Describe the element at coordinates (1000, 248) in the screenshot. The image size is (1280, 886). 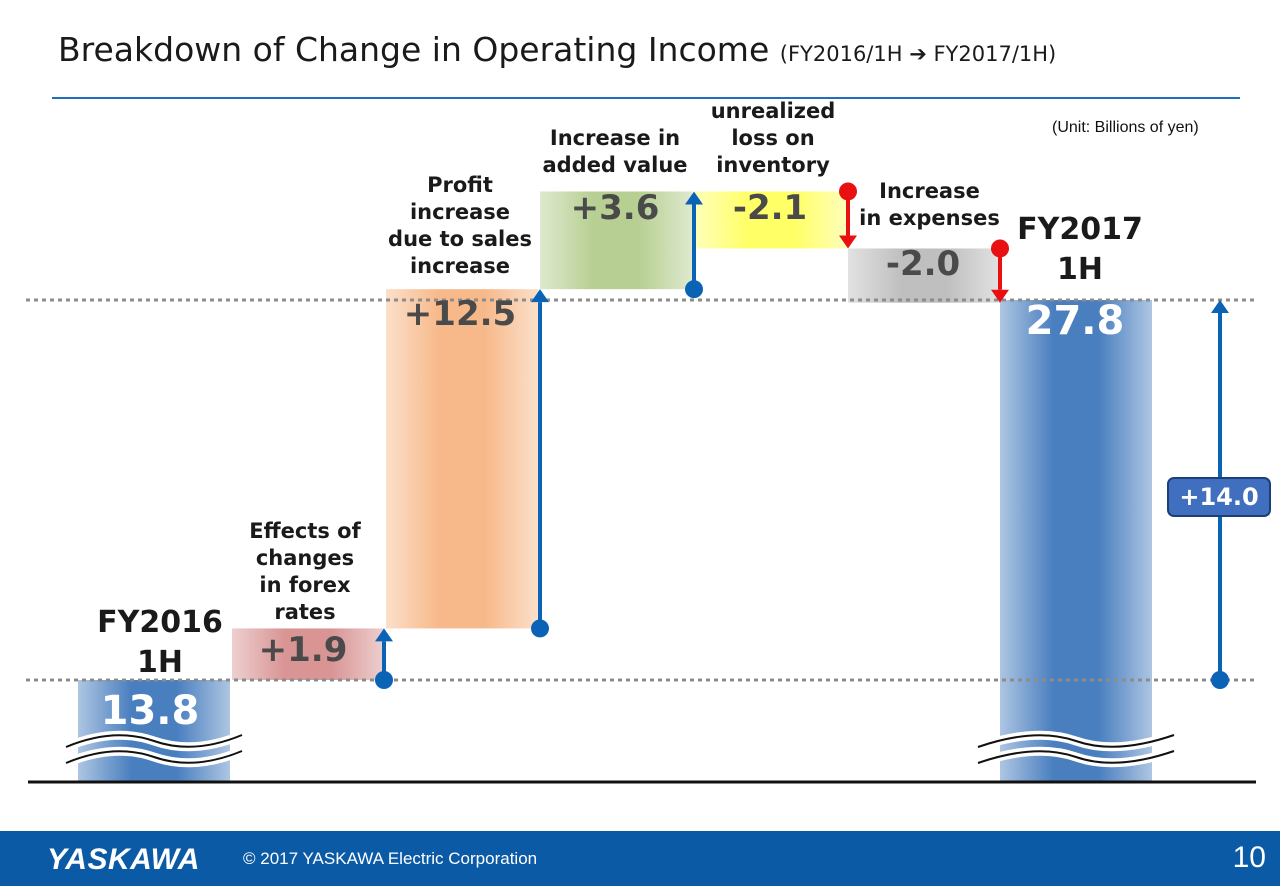
I see `step-4-arrow-tail` at that location.